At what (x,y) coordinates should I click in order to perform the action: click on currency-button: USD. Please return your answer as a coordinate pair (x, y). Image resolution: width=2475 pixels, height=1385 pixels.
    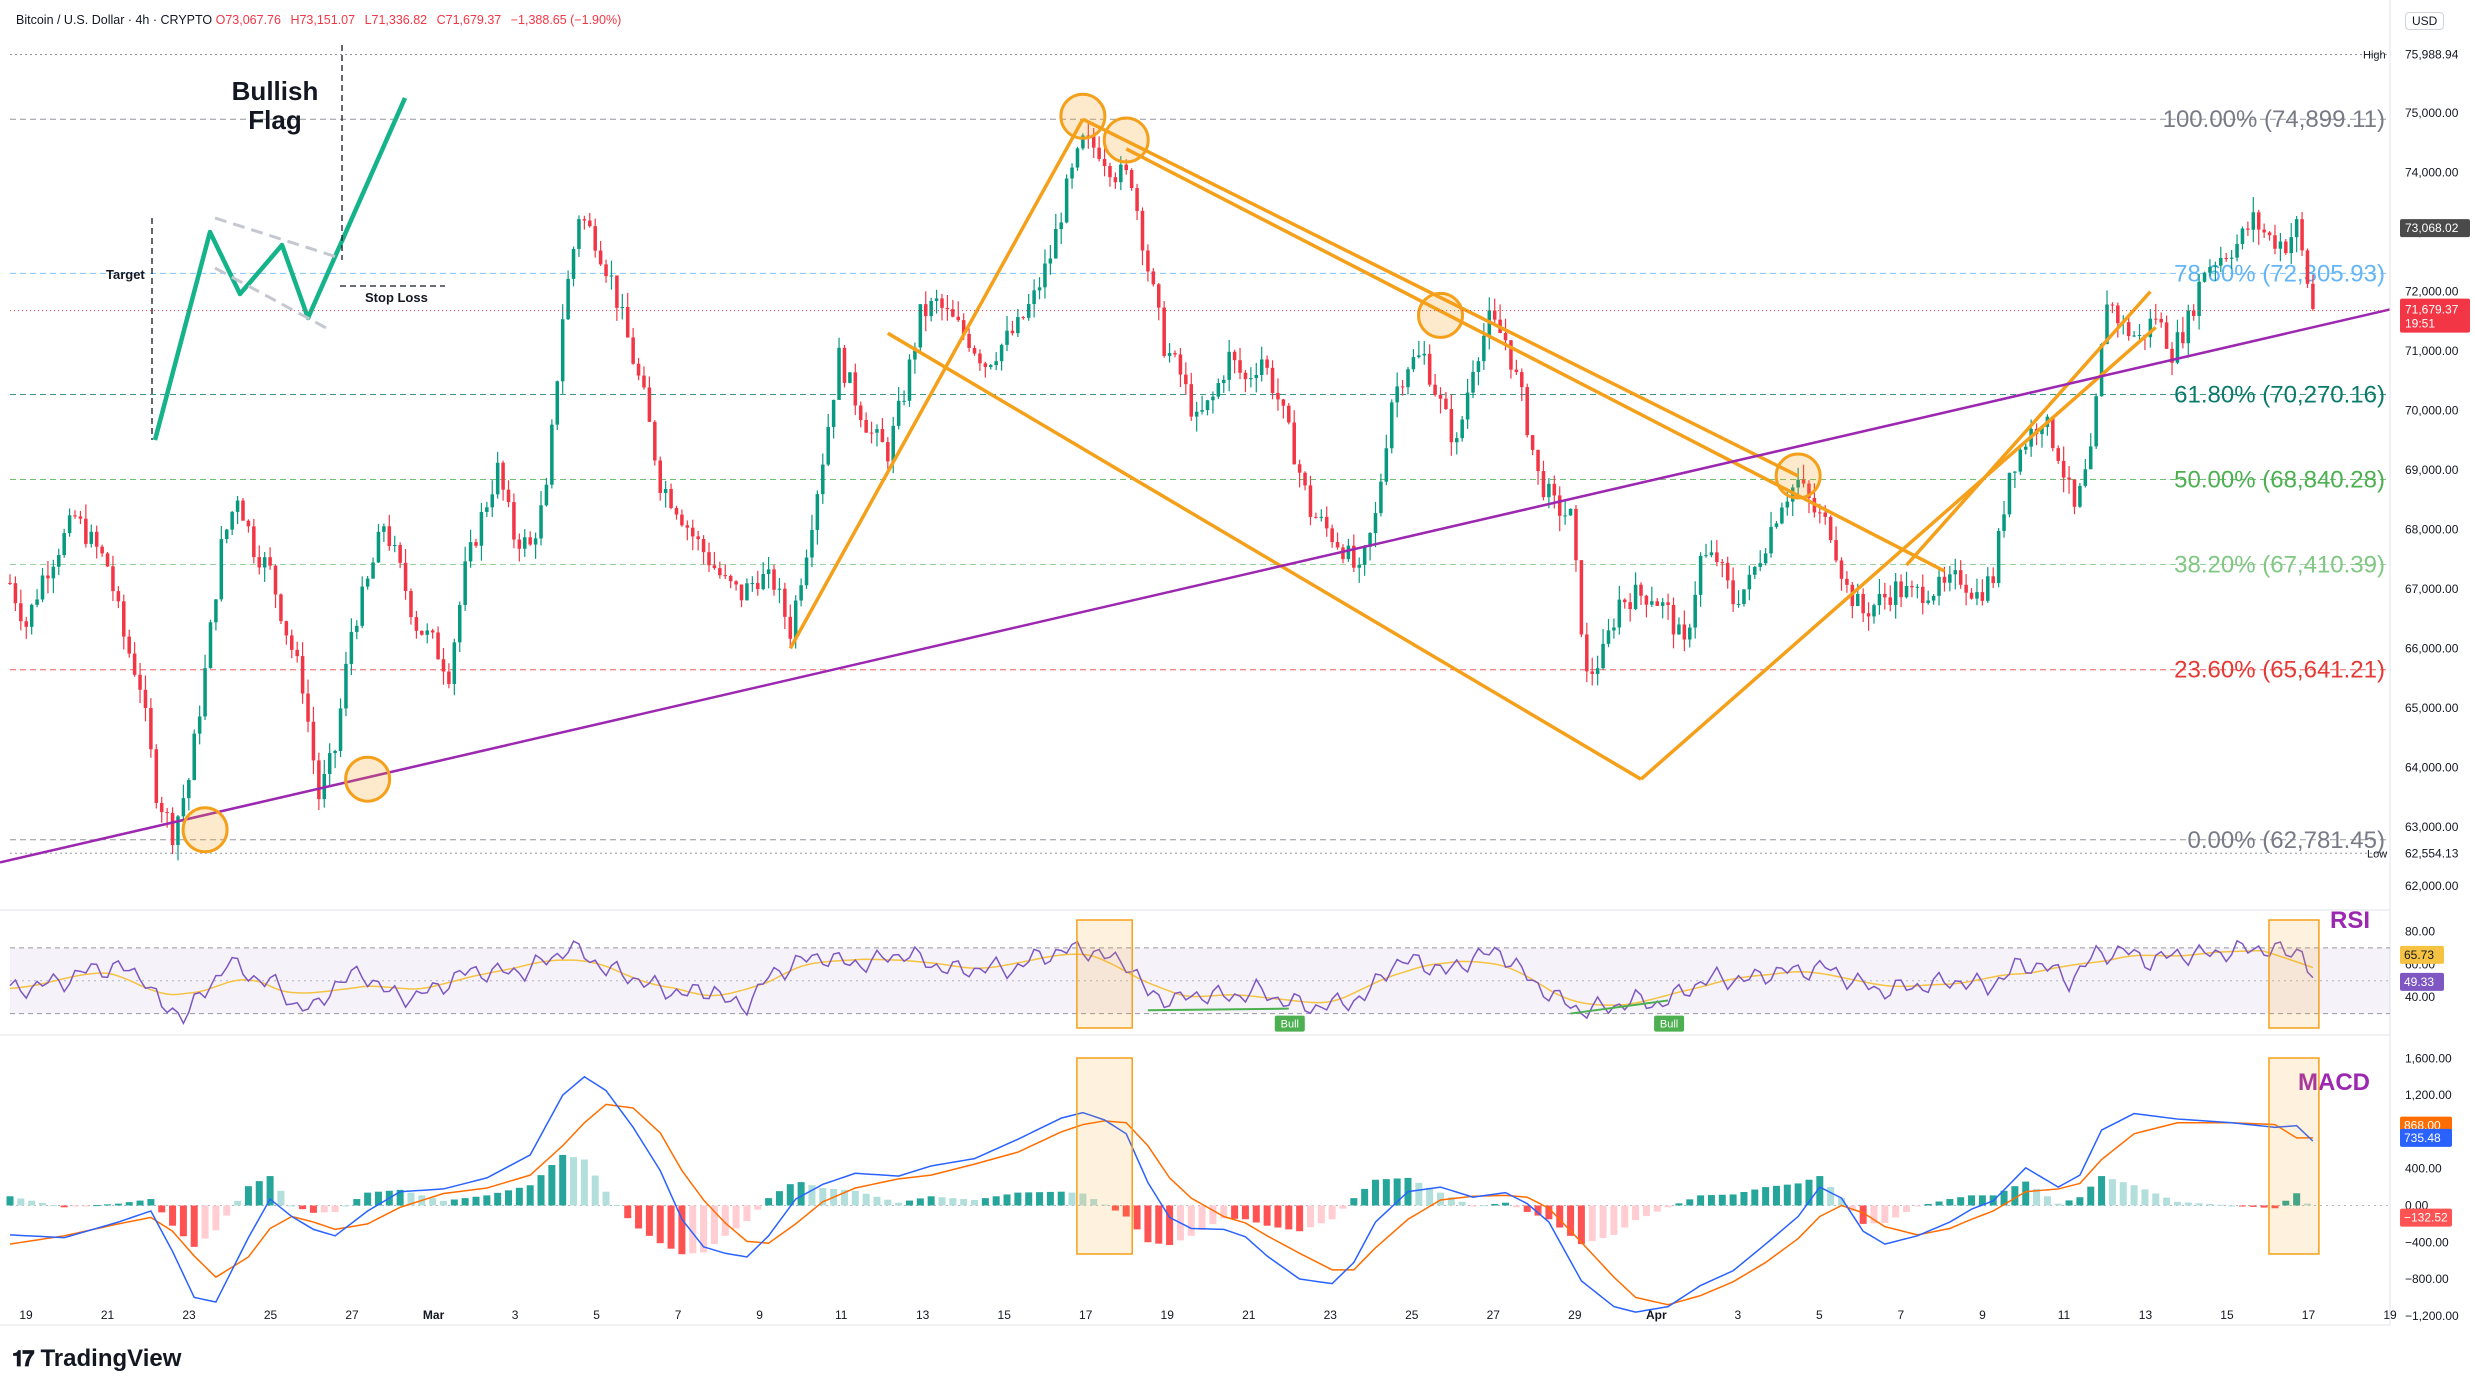
    Looking at the image, I should click on (2425, 21).